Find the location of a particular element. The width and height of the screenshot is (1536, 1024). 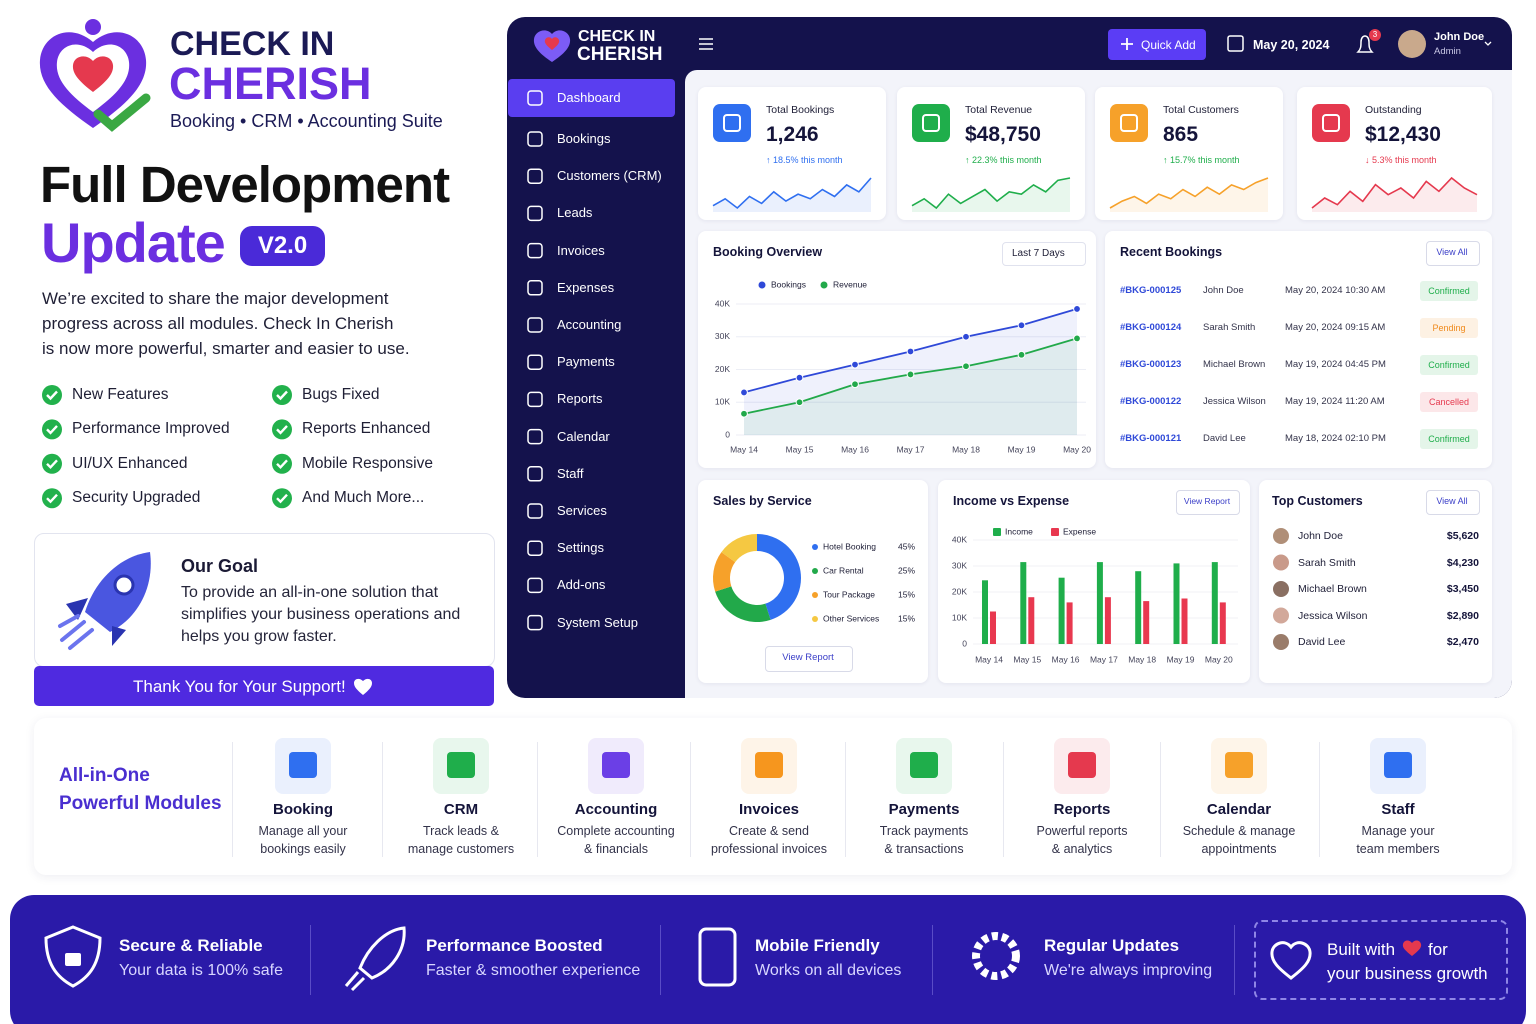

feature-item: New Features is located at coordinates (120, 394).